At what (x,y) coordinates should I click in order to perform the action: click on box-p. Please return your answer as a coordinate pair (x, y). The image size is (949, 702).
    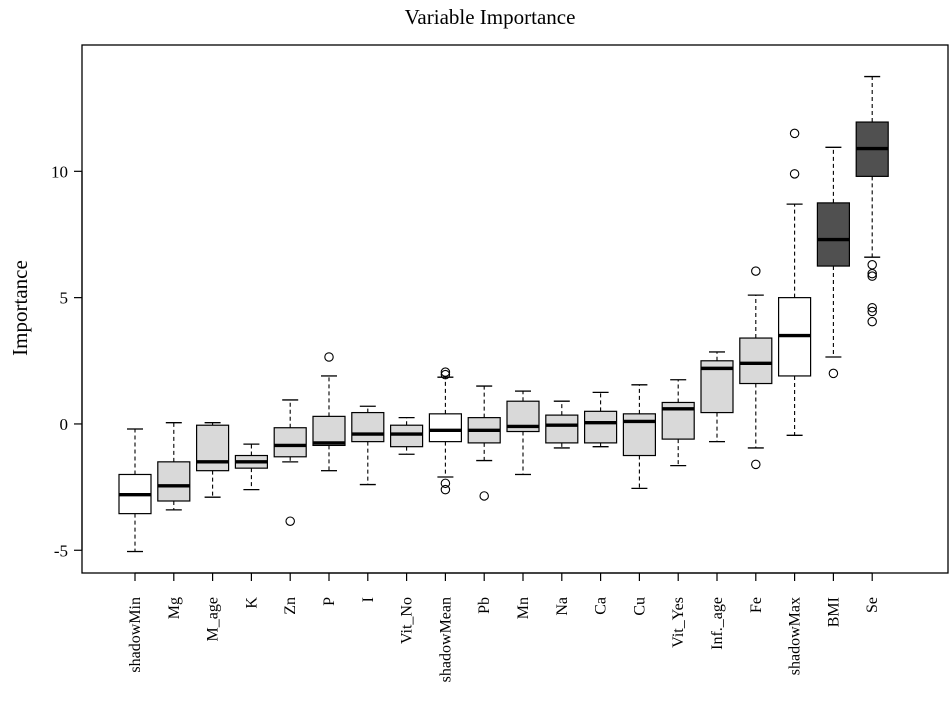
    Looking at the image, I should click on (329, 412).